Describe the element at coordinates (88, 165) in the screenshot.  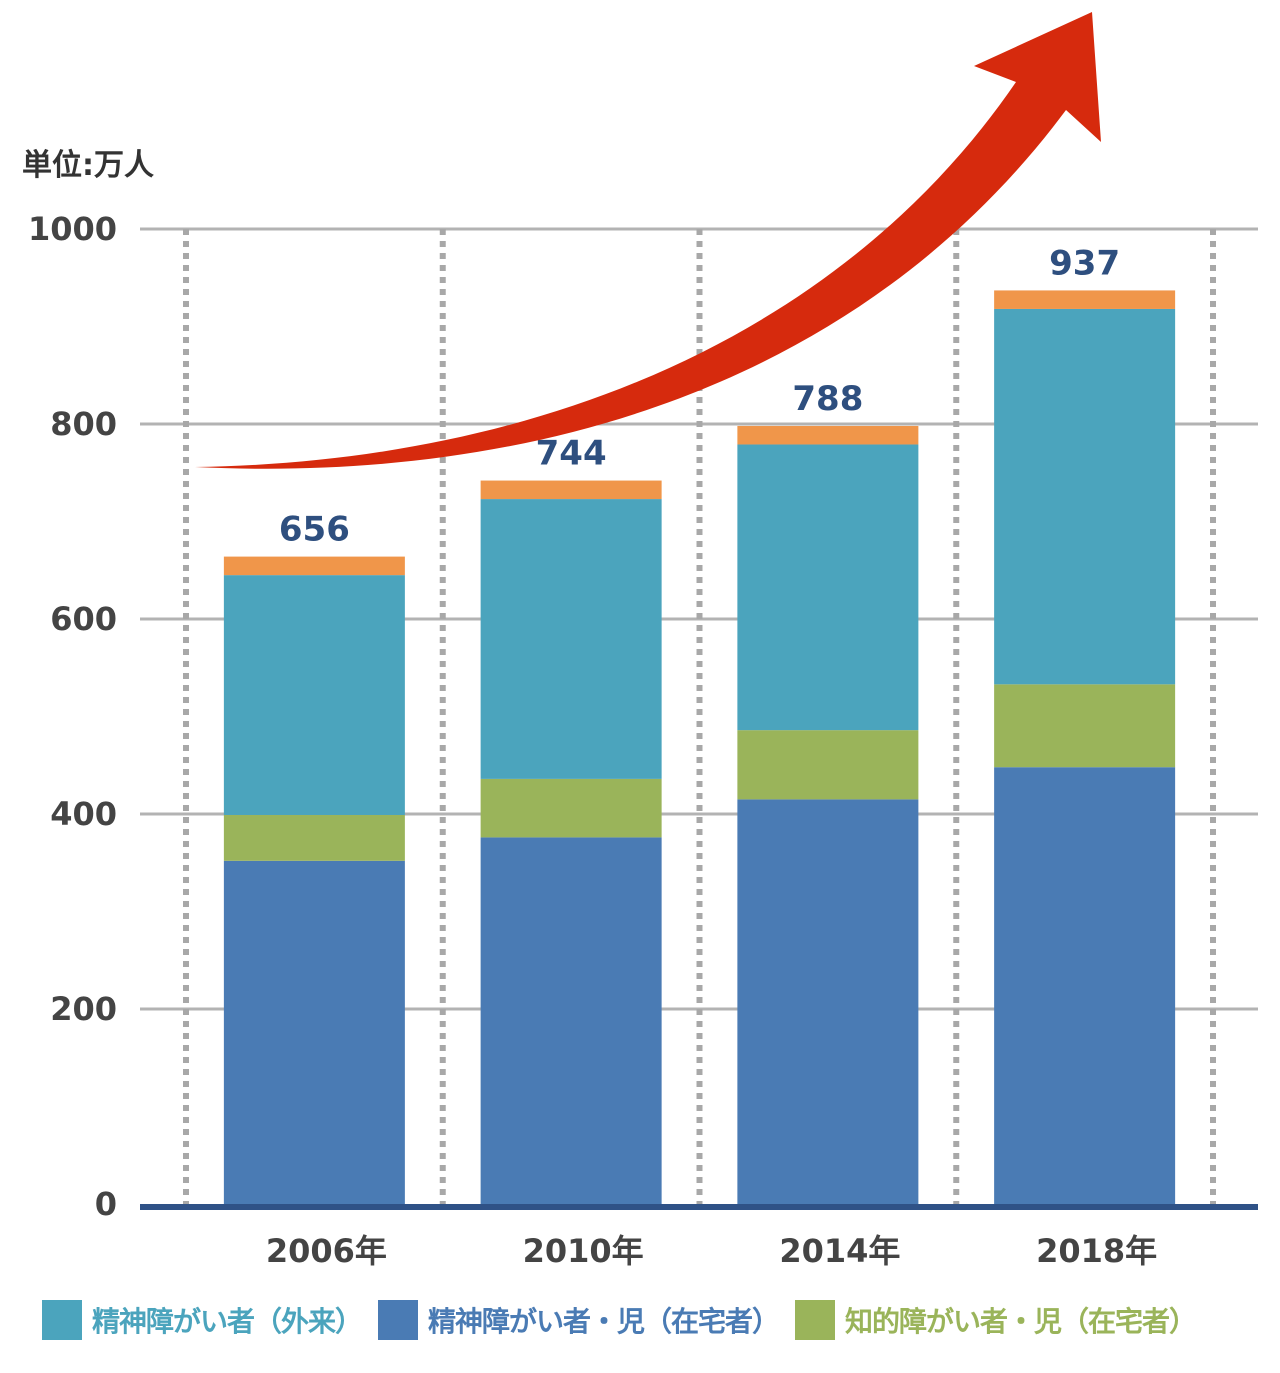
I see `unit-label: 単位:万人` at that location.